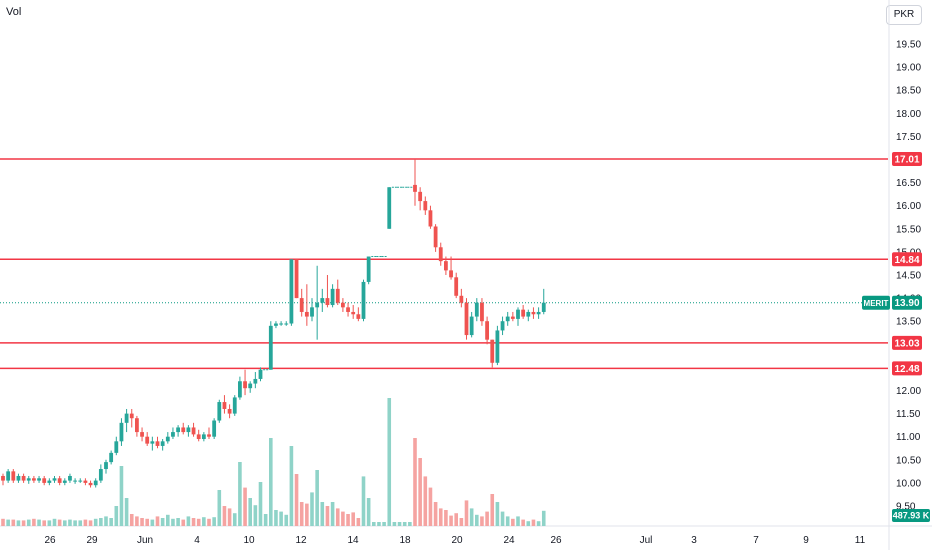  Describe the element at coordinates (907, 302) in the screenshot. I see `last-price-tag` at that location.